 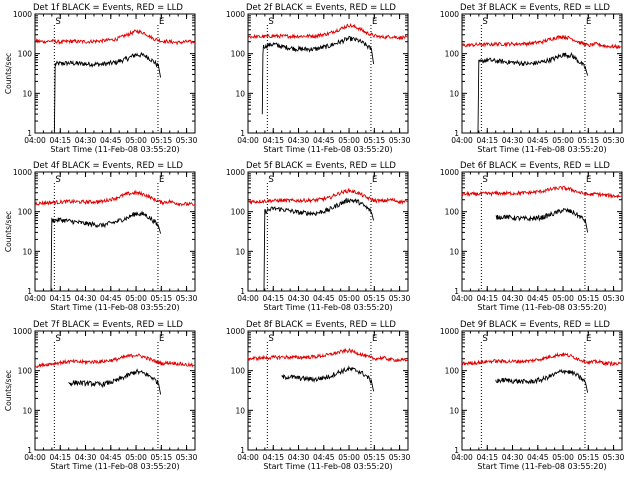 What do you see at coordinates (535, 325) in the screenshot?
I see `panel-title: Det 9f BLACK = Events, RED = LLD` at bounding box center [535, 325].